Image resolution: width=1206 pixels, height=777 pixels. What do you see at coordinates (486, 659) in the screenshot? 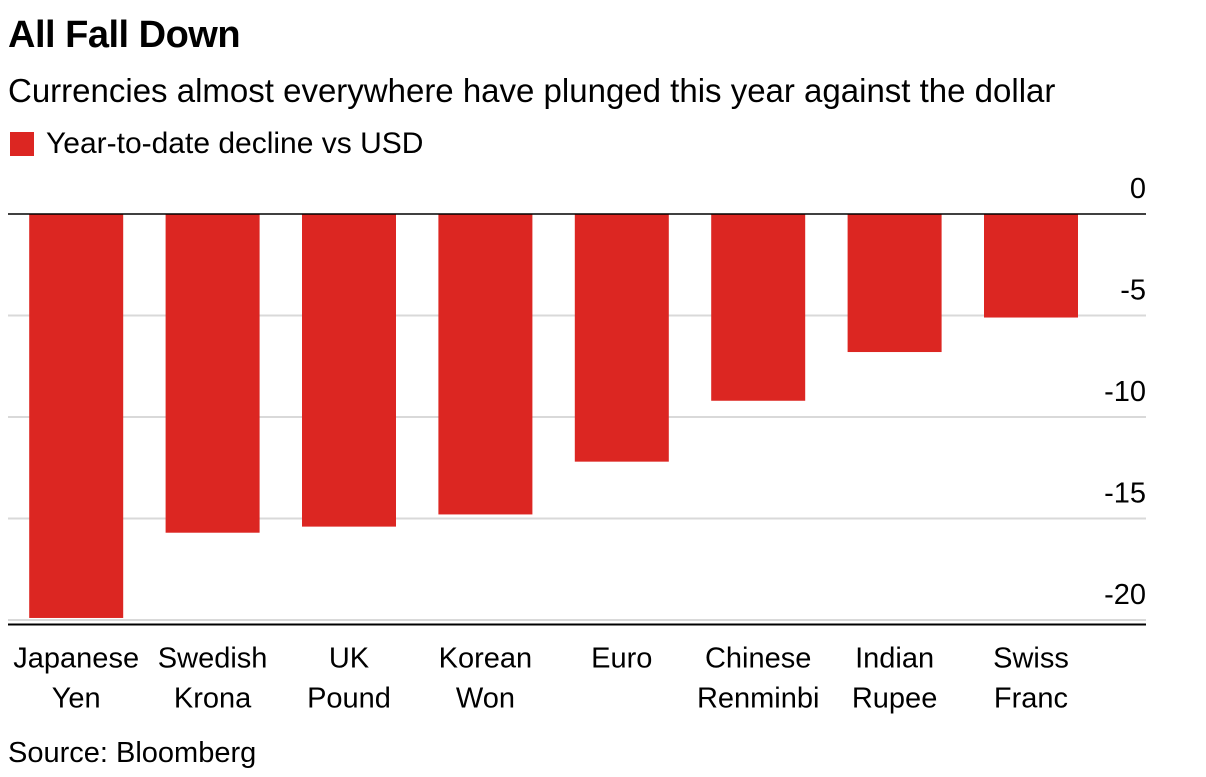
I see `x-category-label: Korean` at bounding box center [486, 659].